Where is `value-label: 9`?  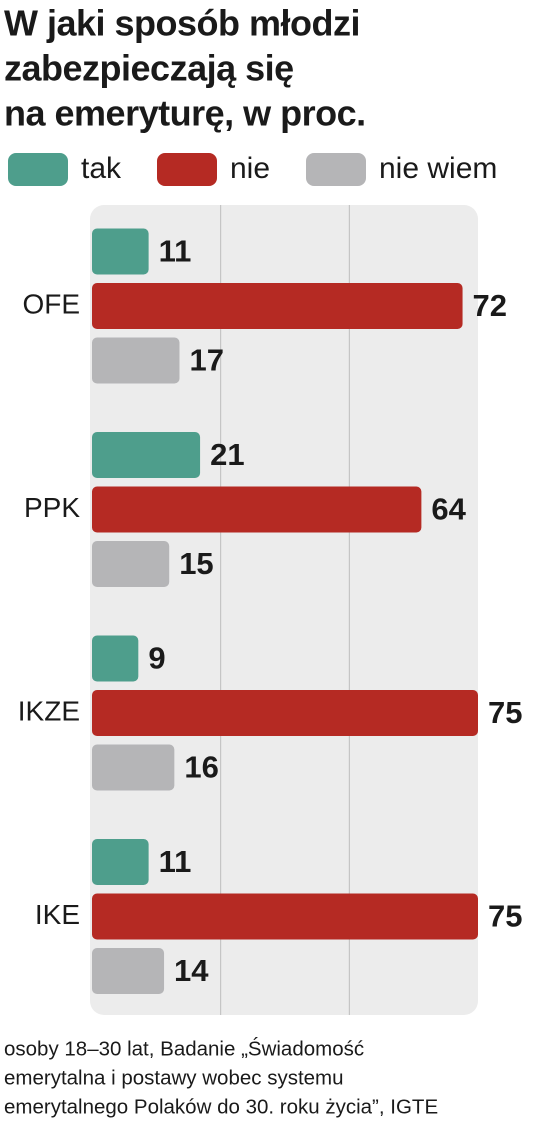
value-label: 9 is located at coordinates (156, 658).